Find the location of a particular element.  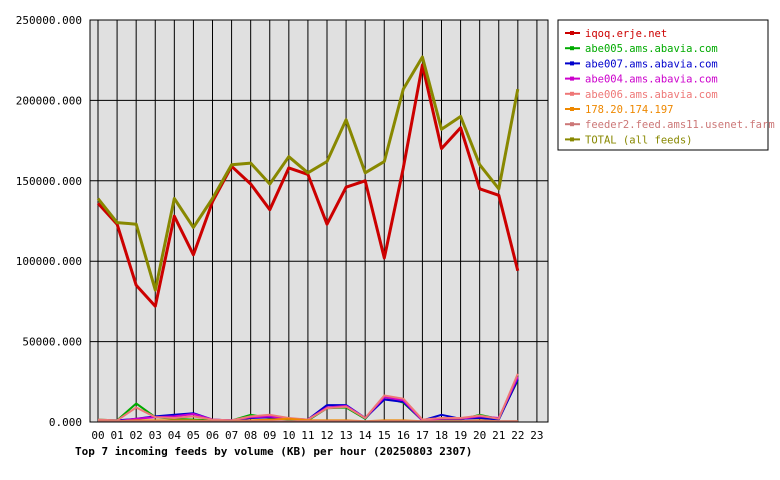

x-tick-label: 11 is located at coordinates (307, 435).